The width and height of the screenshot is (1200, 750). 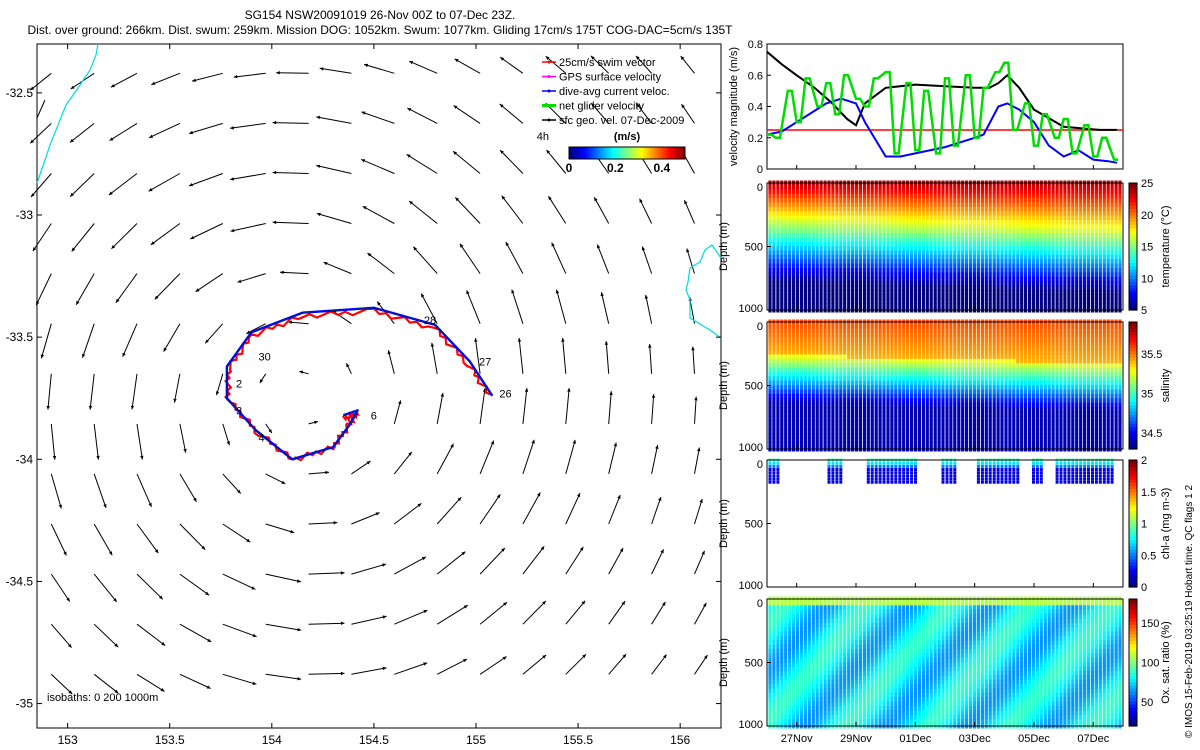 What do you see at coordinates (41, 109) in the screenshot?
I see `isobath-line` at bounding box center [41, 109].